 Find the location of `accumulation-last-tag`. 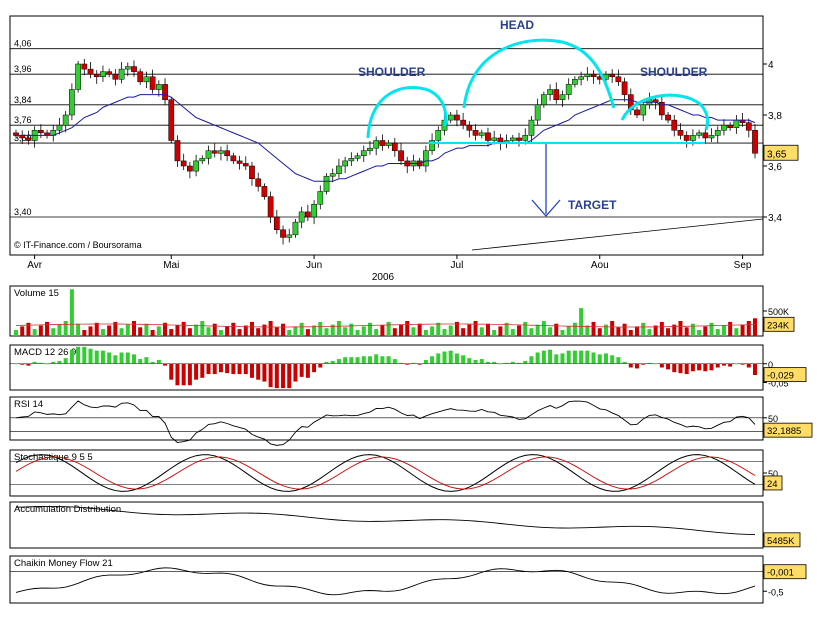

accumulation-last-tag is located at coordinates (782, 540).